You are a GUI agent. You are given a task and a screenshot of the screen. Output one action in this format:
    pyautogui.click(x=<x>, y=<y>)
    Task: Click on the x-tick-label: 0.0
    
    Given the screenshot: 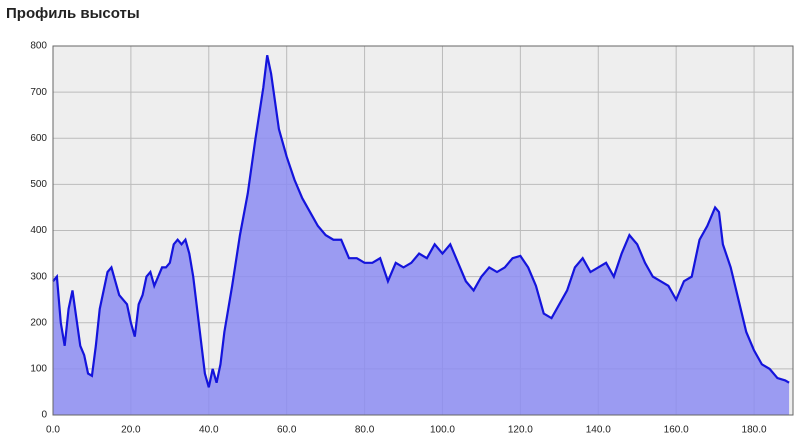 What is the action you would take?
    pyautogui.click(x=53, y=430)
    